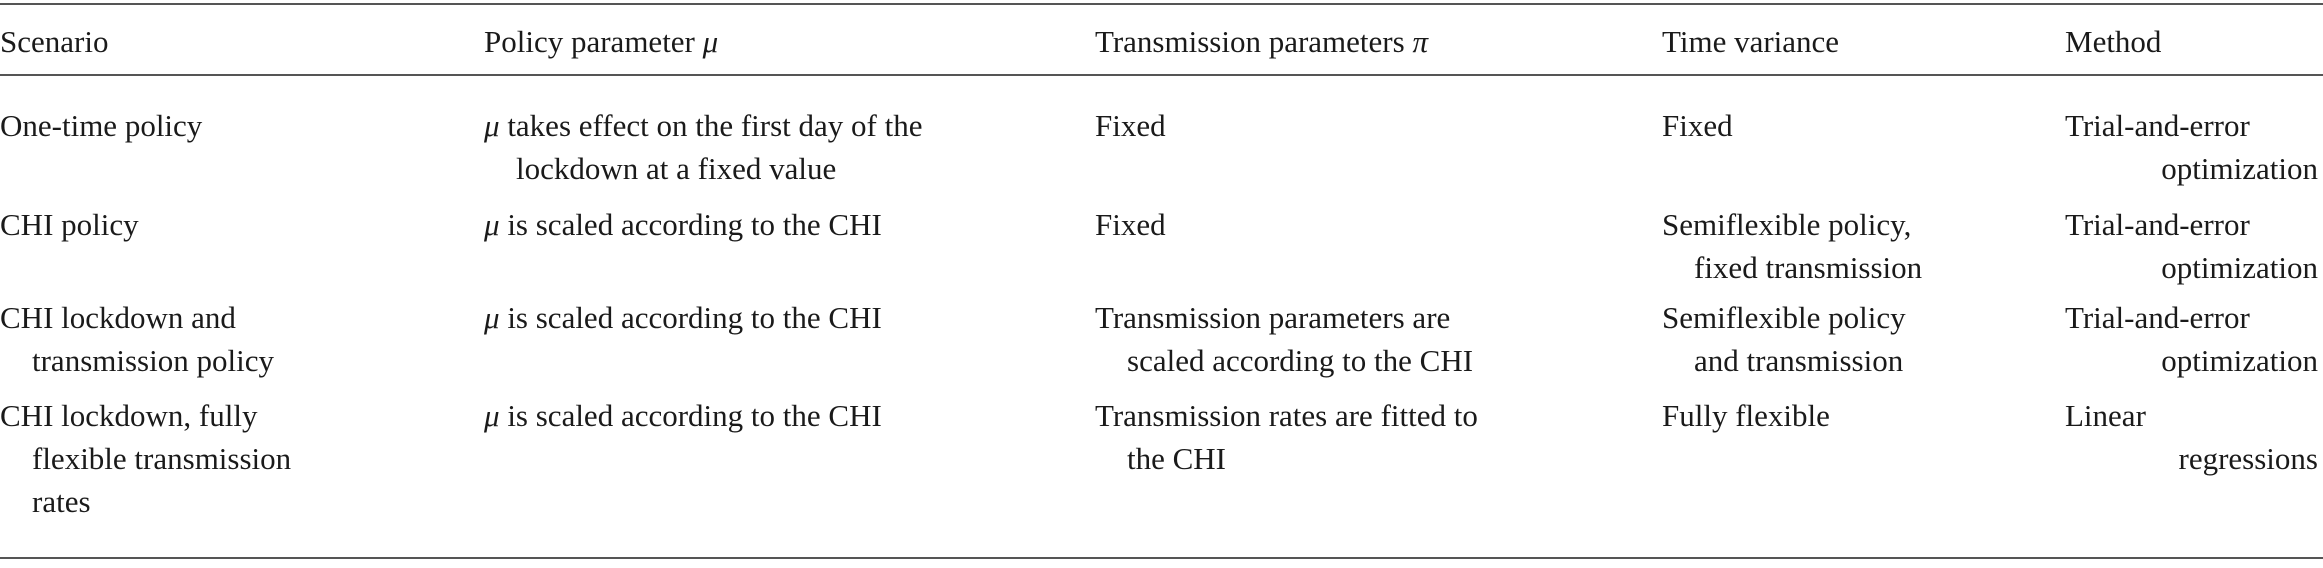 The height and width of the screenshot is (568, 2323). Describe the element at coordinates (129, 415) in the screenshot. I see `cell-line: CHI lockdown, fully` at that location.